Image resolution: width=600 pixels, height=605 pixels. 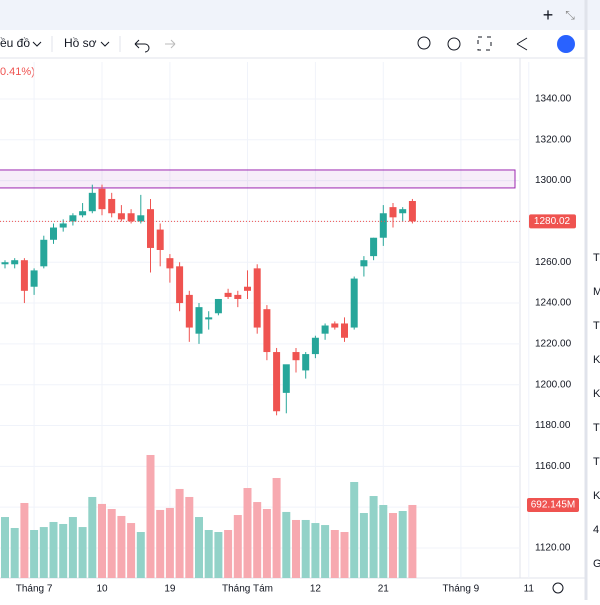 What do you see at coordinates (548, 15) in the screenshot?
I see `add-tab: +` at bounding box center [548, 15].